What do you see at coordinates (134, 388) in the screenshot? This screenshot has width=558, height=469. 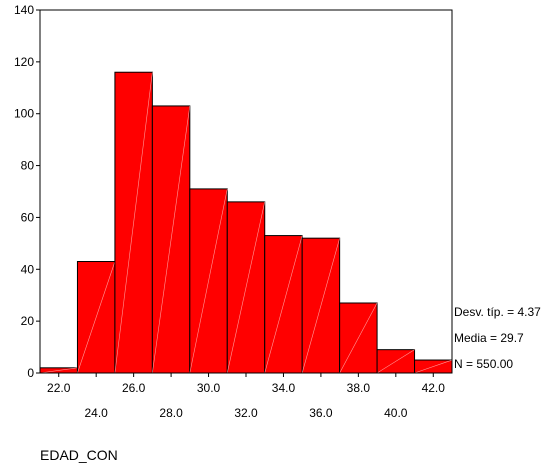 I see `x-tick-label: 26.0` at bounding box center [134, 388].